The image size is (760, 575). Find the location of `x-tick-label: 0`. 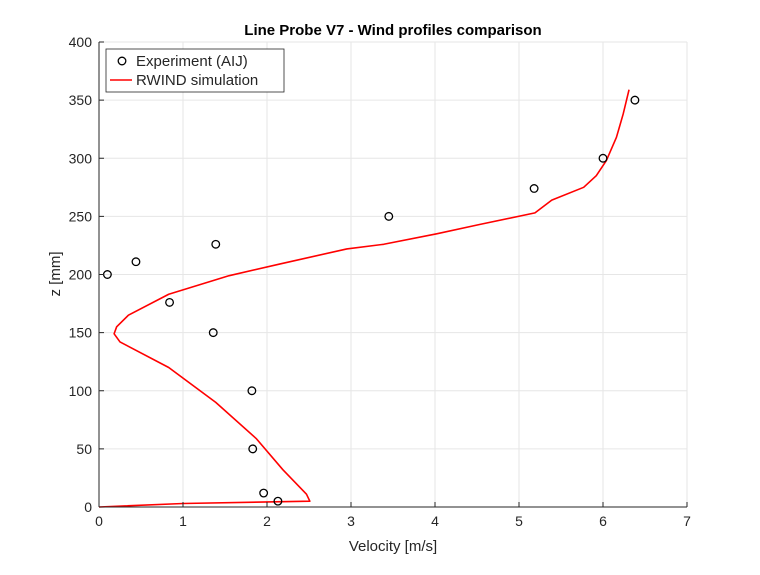

x-tick-label: 0 is located at coordinates (99, 521).